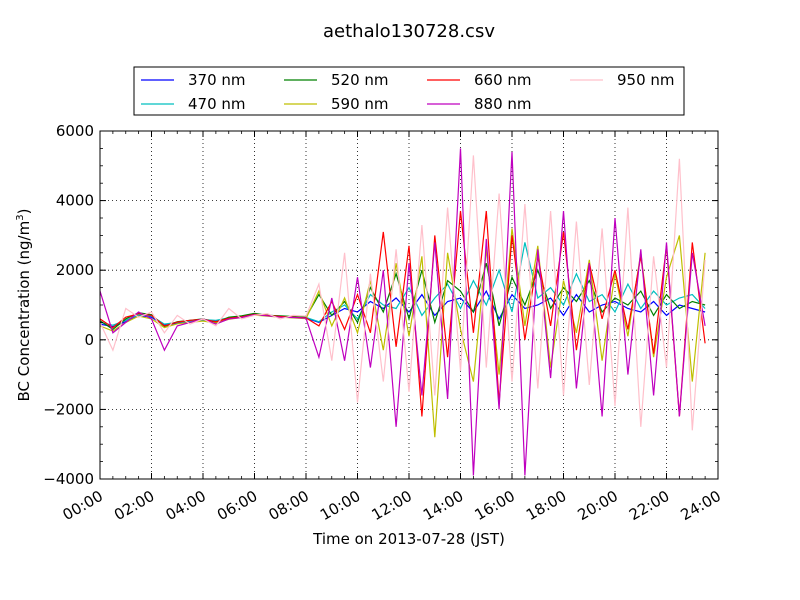 The width and height of the screenshot is (800, 600). What do you see at coordinates (217, 80) in the screenshot?
I see `legend-label: 370 nm` at bounding box center [217, 80].